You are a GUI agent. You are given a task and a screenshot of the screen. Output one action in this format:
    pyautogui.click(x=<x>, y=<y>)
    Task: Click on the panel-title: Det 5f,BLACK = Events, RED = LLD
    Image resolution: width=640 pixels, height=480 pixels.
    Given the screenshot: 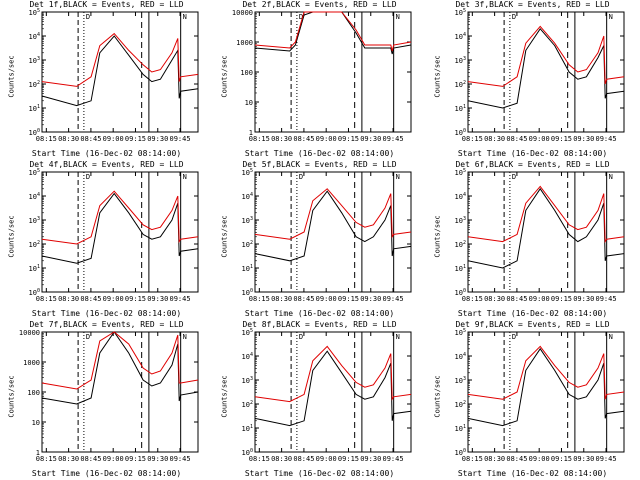 What is the action you would take?
    pyautogui.click(x=319, y=164)
    